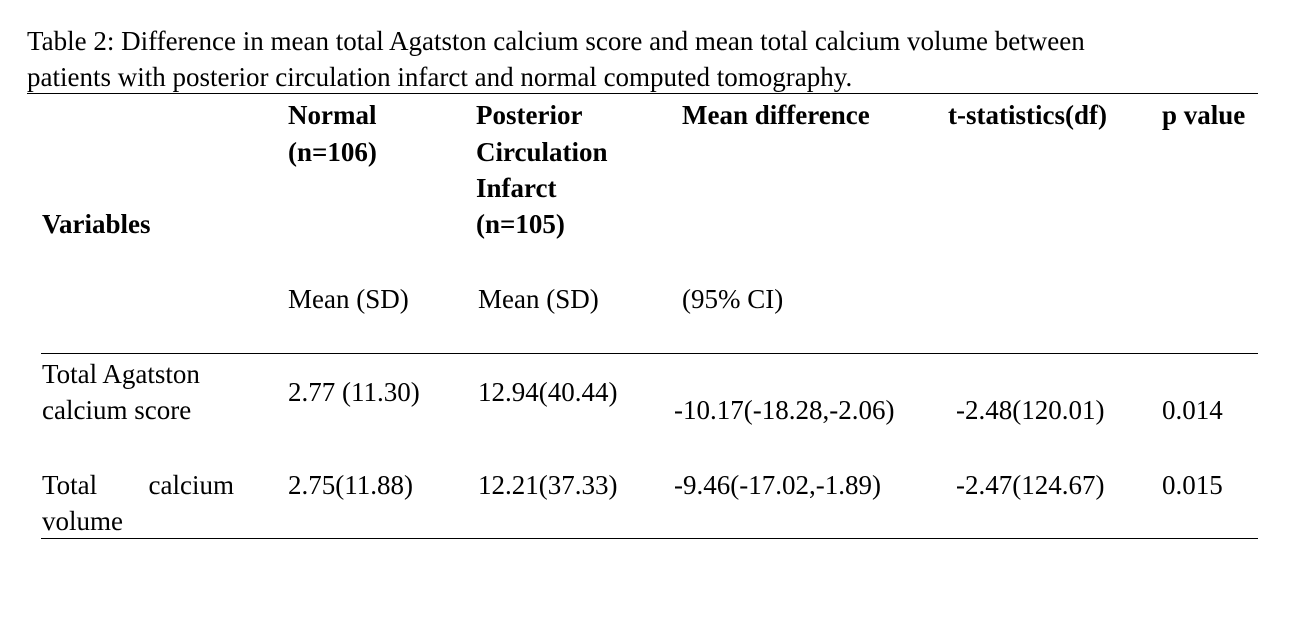 The image size is (1309, 635). I want to click on header-mean-difference: Mean difference, so click(776, 115).